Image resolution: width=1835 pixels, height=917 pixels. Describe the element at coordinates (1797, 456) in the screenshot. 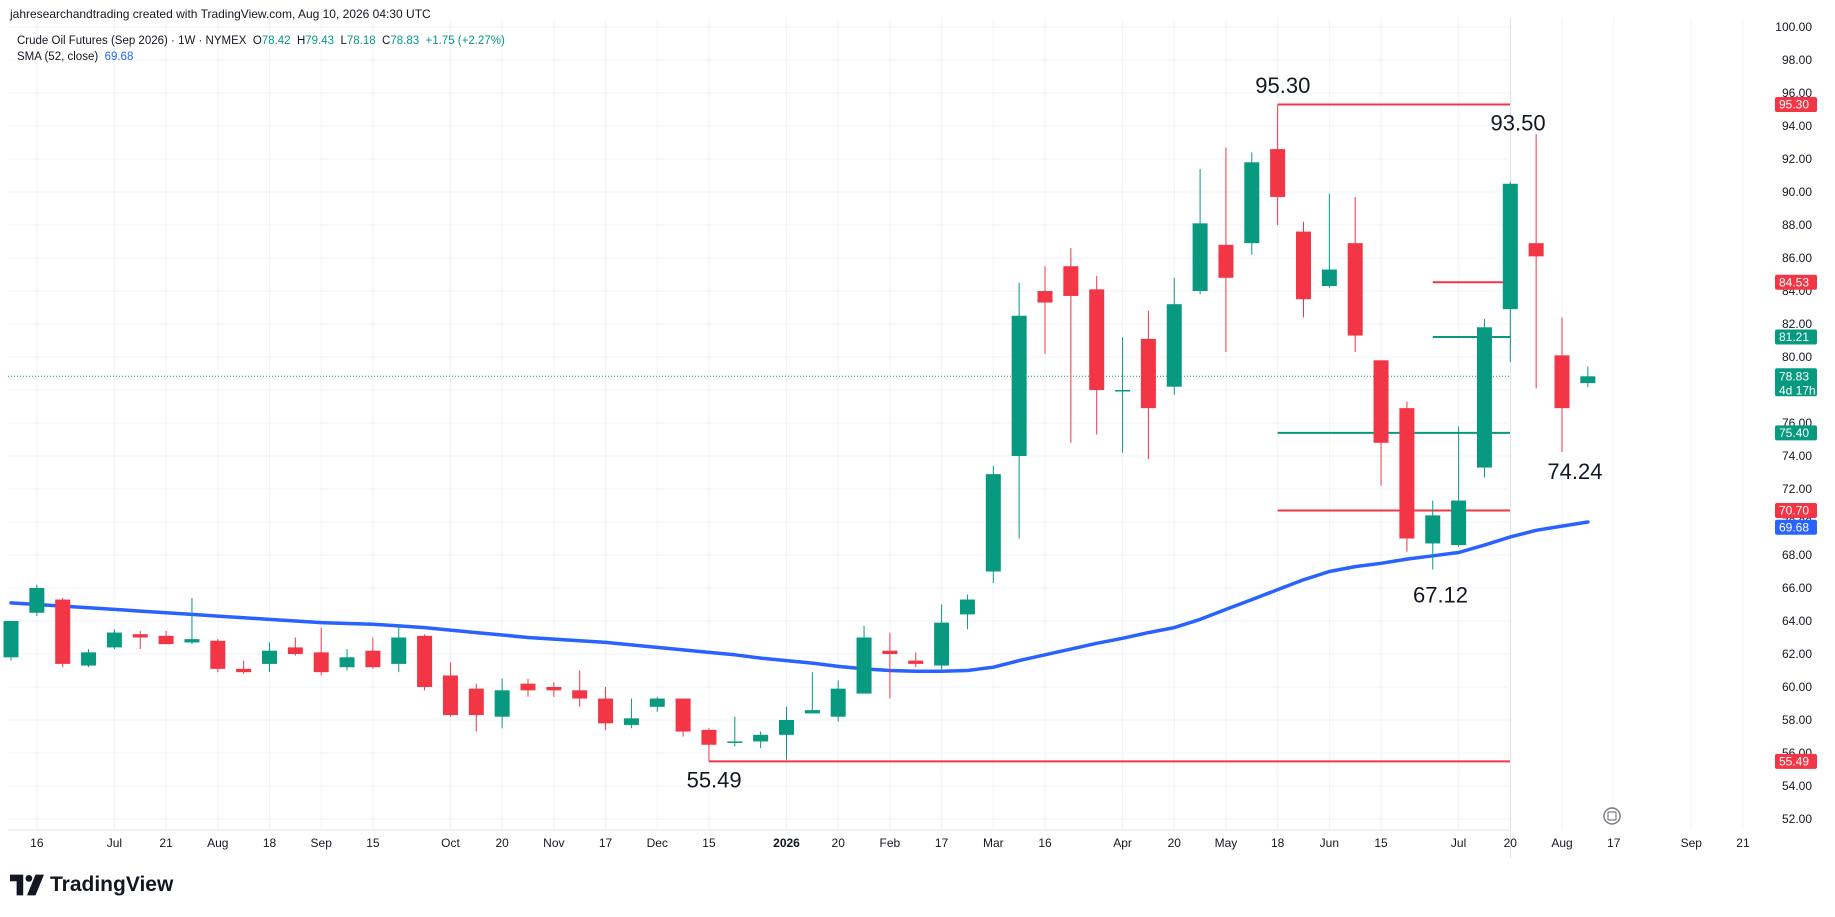

I see `y-tick-label: 74.00` at that location.